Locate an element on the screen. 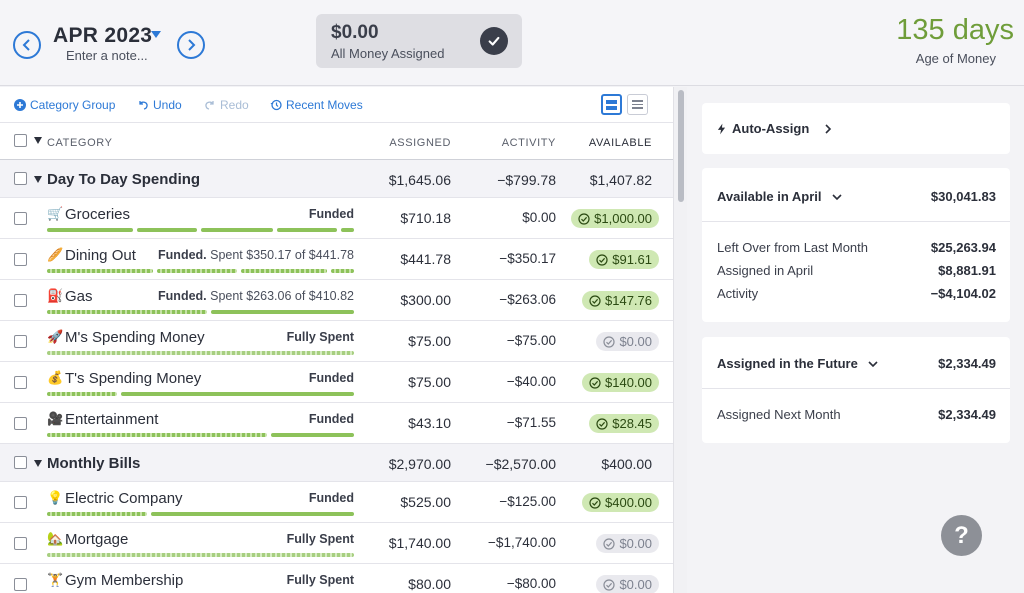 Image resolution: width=1024 pixels, height=593 pixels. category-row: 🛒 Groceries Funded $710.18 $0.00 $1,000.00 is located at coordinates (336, 218).